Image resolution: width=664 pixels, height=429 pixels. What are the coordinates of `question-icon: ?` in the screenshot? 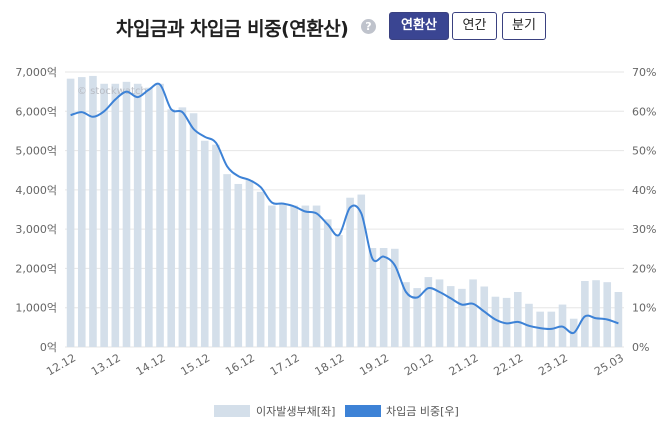 It's located at (368, 26).